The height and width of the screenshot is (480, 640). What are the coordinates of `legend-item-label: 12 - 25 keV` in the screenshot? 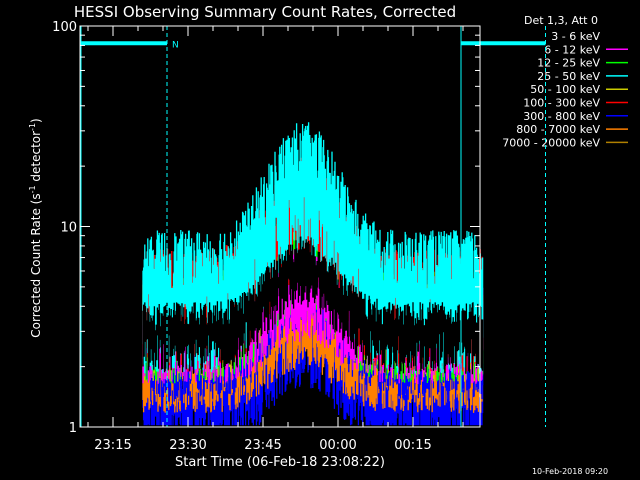 It's located at (568, 63).